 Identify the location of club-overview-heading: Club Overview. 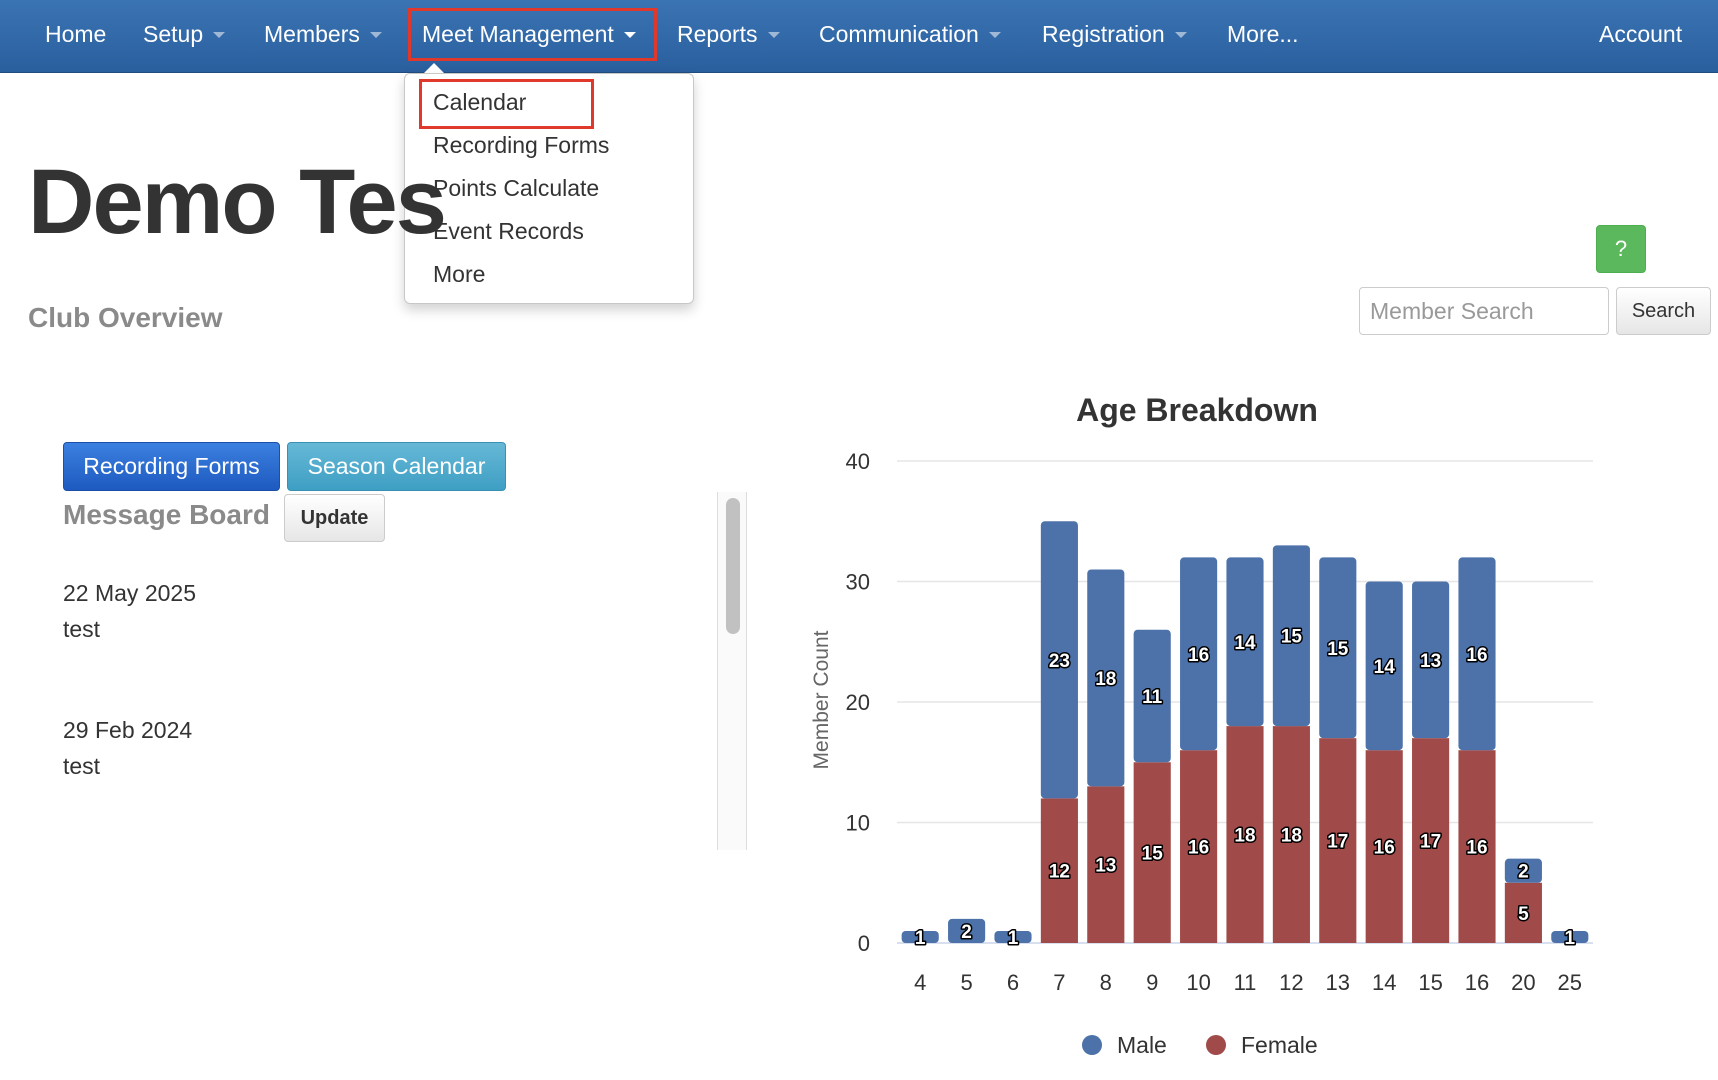
(125, 317).